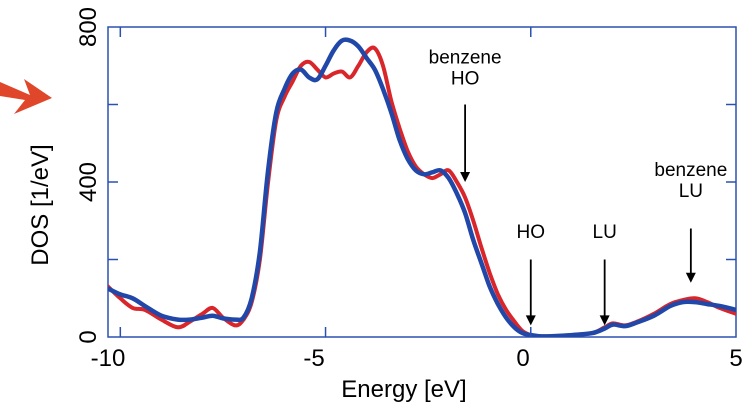 This screenshot has height=406, width=751. I want to click on y-tick-label: 800, so click(88, 27).